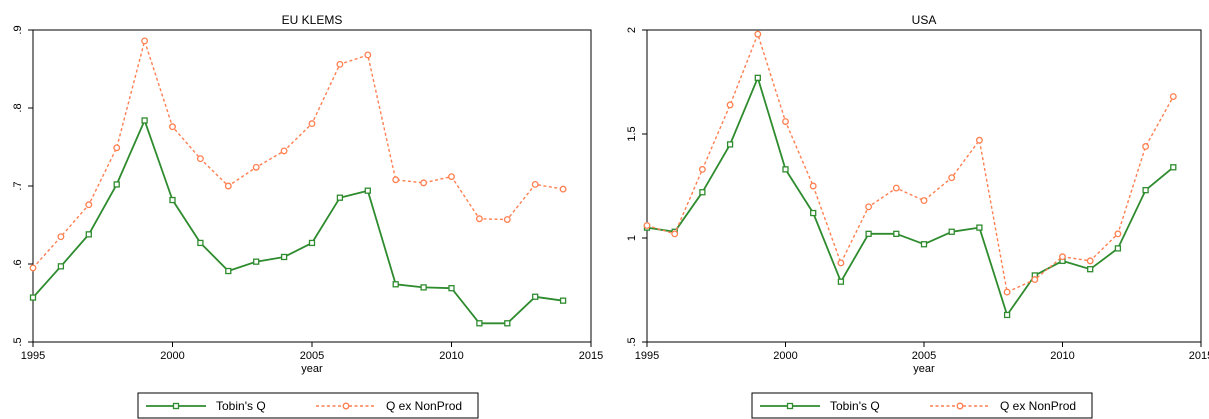  Describe the element at coordinates (632, 133) in the screenshot. I see `y-tick-label: 1.5` at that location.